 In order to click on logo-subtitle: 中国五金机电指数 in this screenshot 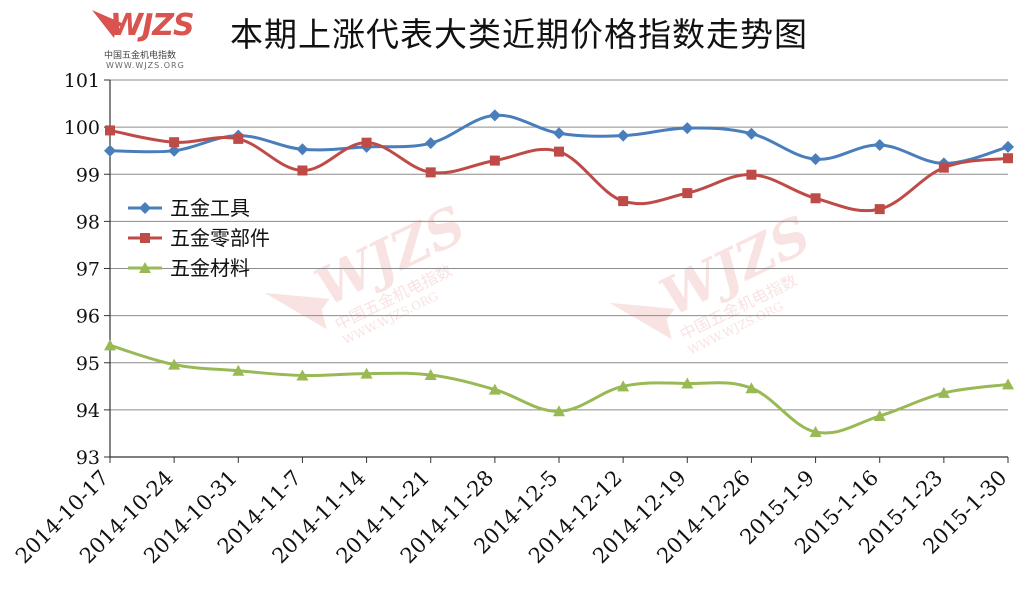, I will do `click(140, 56)`.